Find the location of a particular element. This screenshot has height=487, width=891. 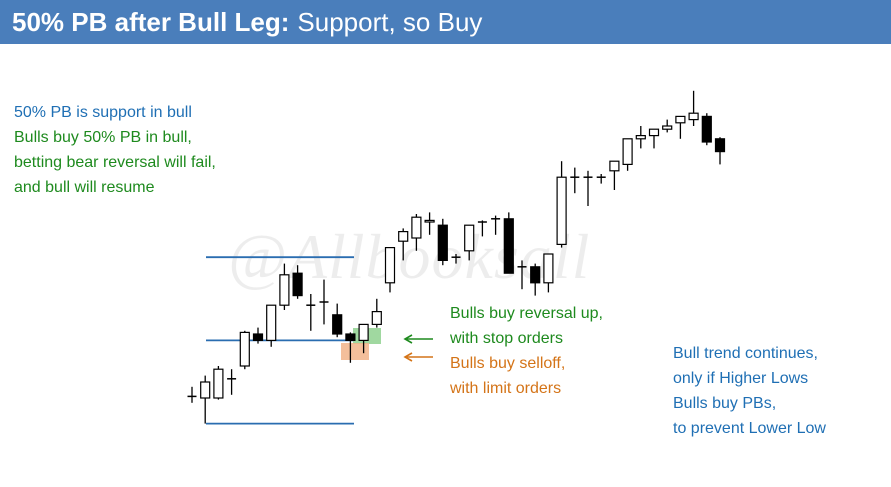

title-bold: 50% PB after Bull Leg: is located at coordinates (151, 21).